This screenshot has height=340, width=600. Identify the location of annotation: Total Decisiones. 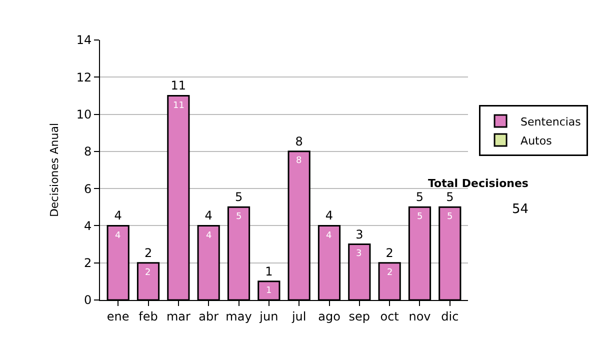
(478, 183).